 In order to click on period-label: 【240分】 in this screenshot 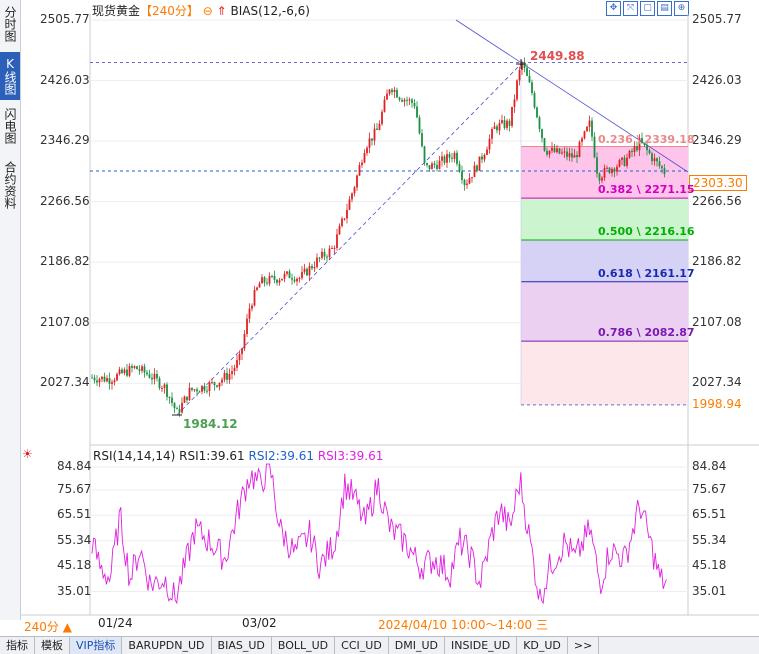, I will do `click(169, 11)`.